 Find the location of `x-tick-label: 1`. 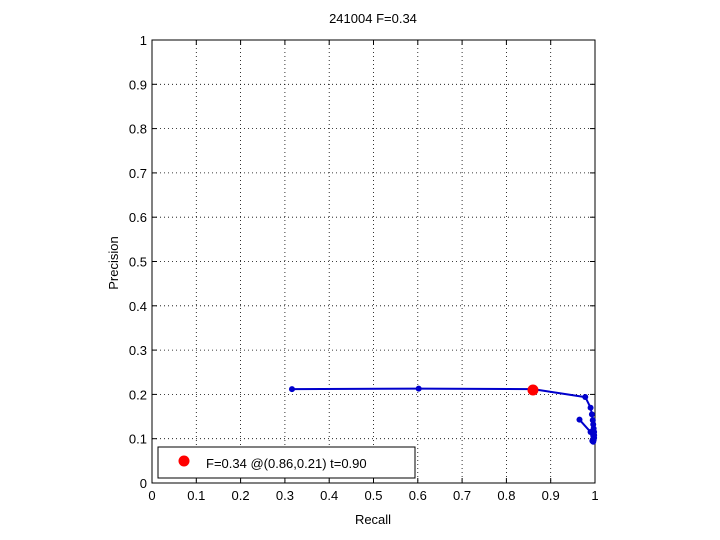

x-tick-label: 1 is located at coordinates (594, 495).